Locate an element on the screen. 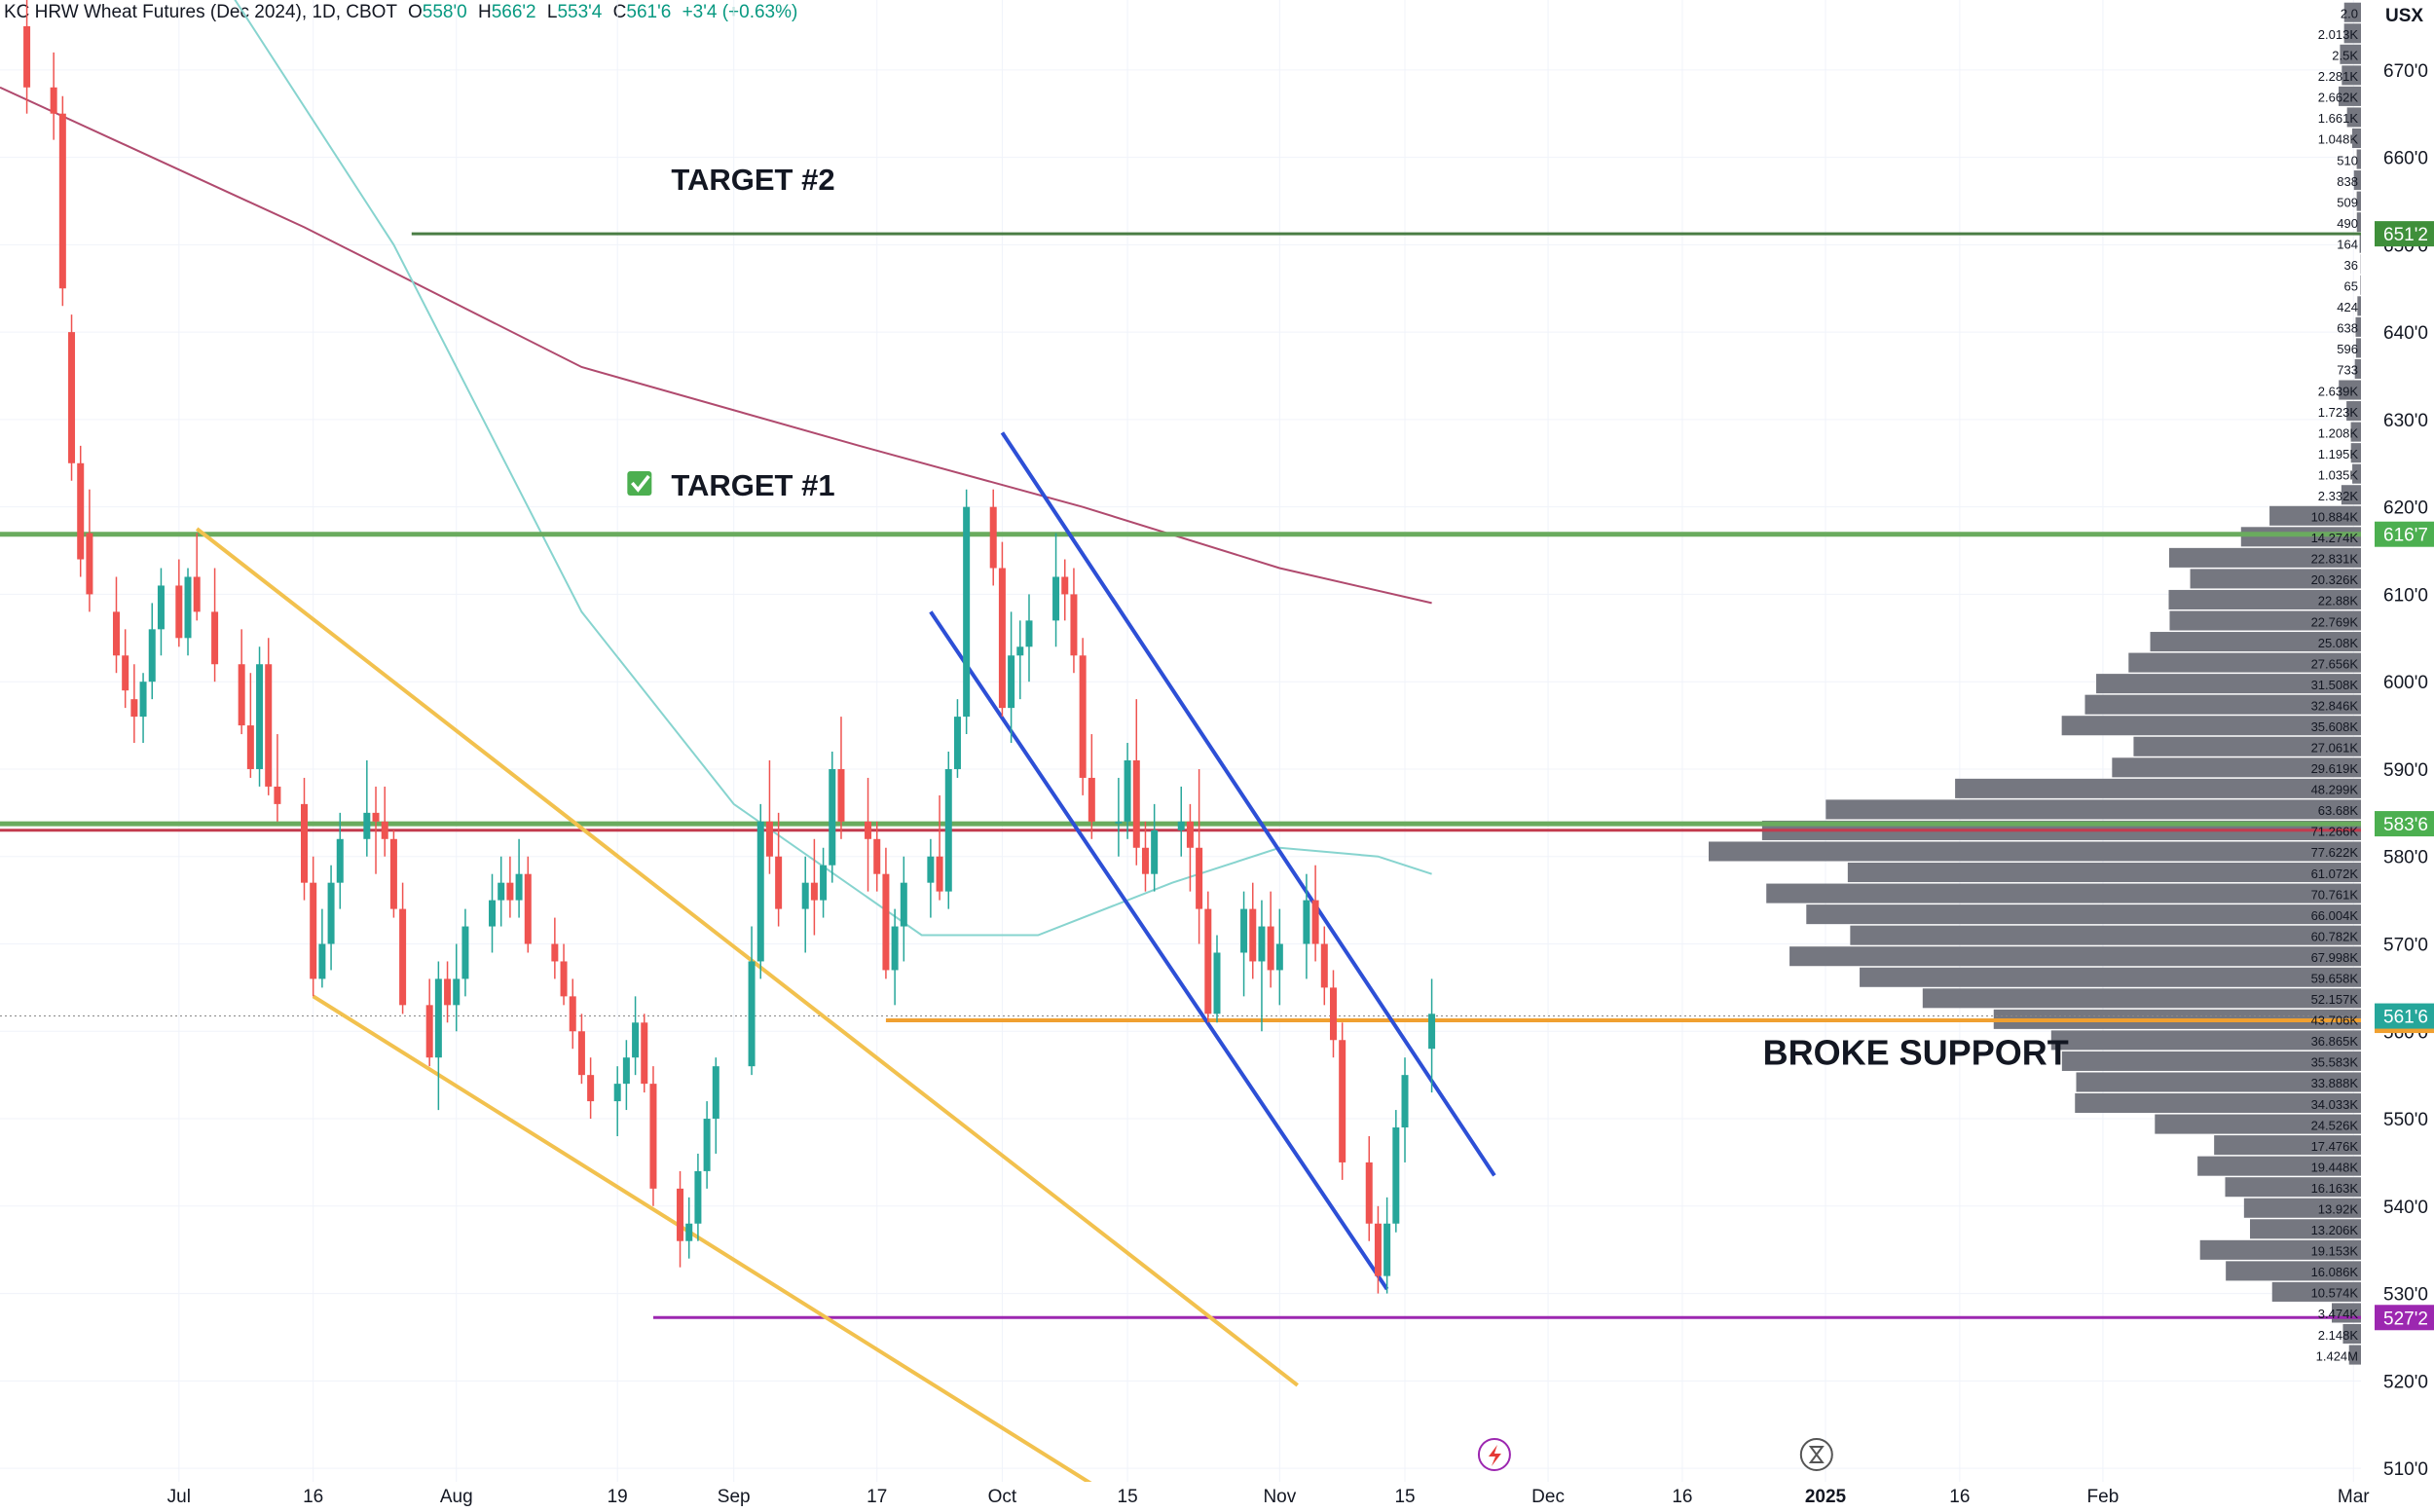 This screenshot has height=1512, width=2434. volume-profile-label: 1.424M is located at coordinates (2337, 1355).